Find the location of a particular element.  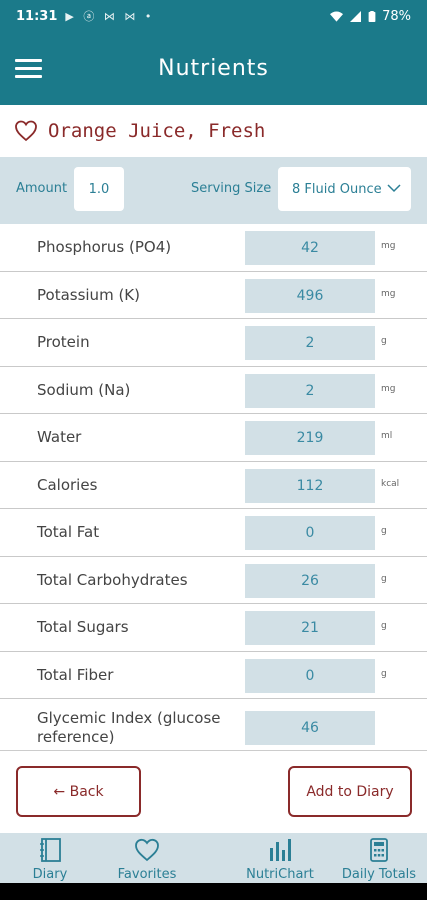

nutrient-name: Total Fiber is located at coordinates (75, 674).